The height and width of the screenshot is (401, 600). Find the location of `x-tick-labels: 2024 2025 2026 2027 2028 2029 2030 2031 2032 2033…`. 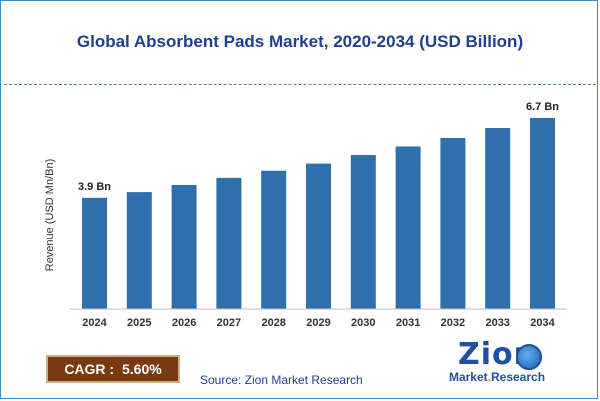

x-tick-labels: 2024 2025 2026 2027 2028 2029 2030 2031 2032 2033… is located at coordinates (318, 323).